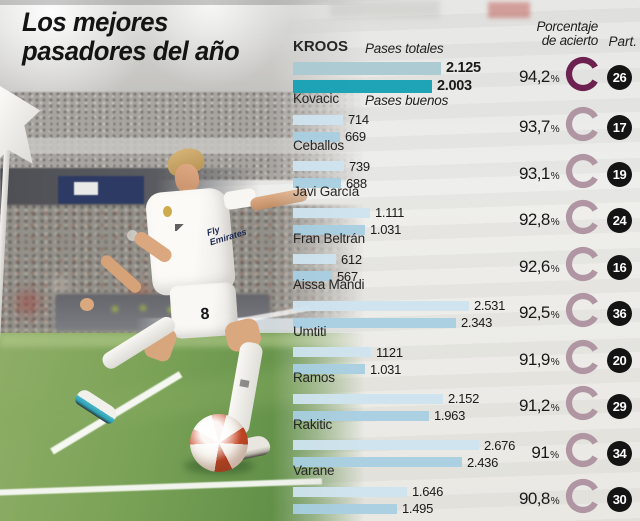 This screenshot has height=521, width=640. Describe the element at coordinates (404, 48) in the screenshot. I see `series-label: Pases totales` at that location.